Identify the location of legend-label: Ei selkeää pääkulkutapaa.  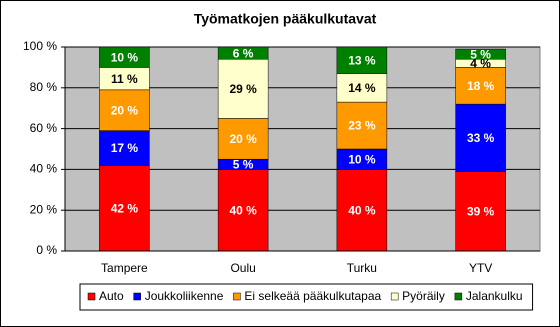
(312, 296).